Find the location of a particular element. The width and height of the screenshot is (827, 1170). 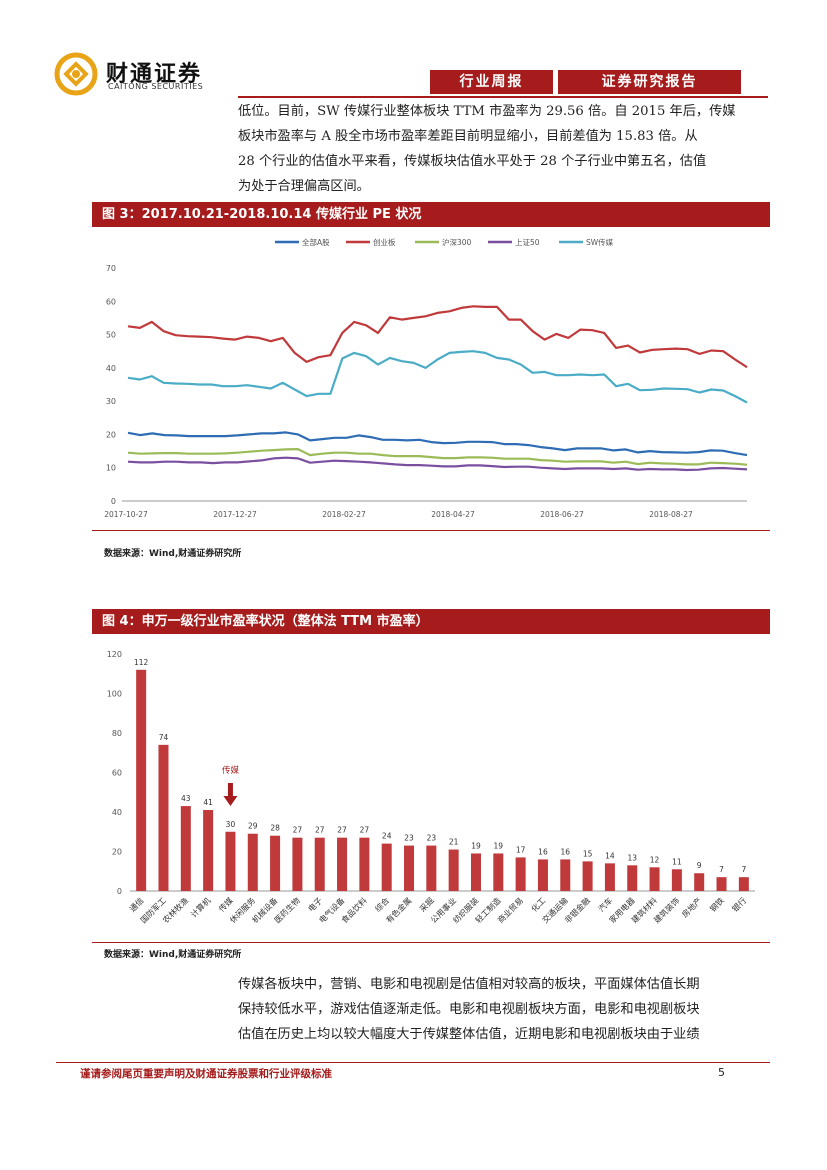

category-label: 银行 is located at coordinates (739, 904).